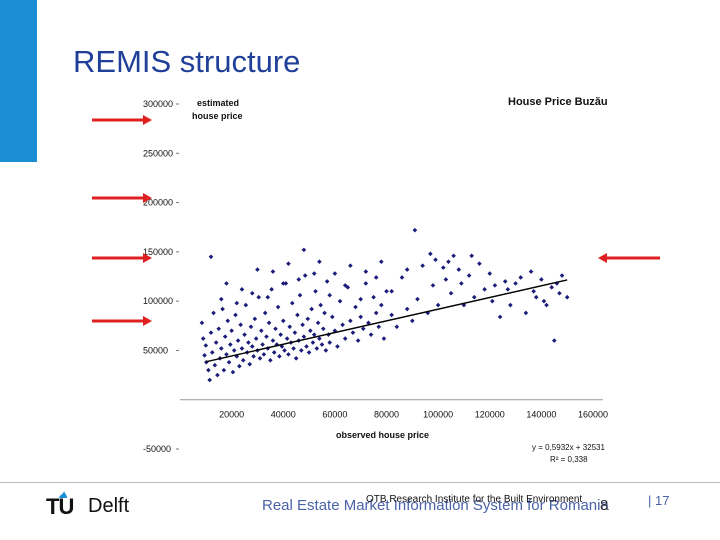 The image size is (720, 540). I want to click on x-tick-label: 80000, so click(386, 415).